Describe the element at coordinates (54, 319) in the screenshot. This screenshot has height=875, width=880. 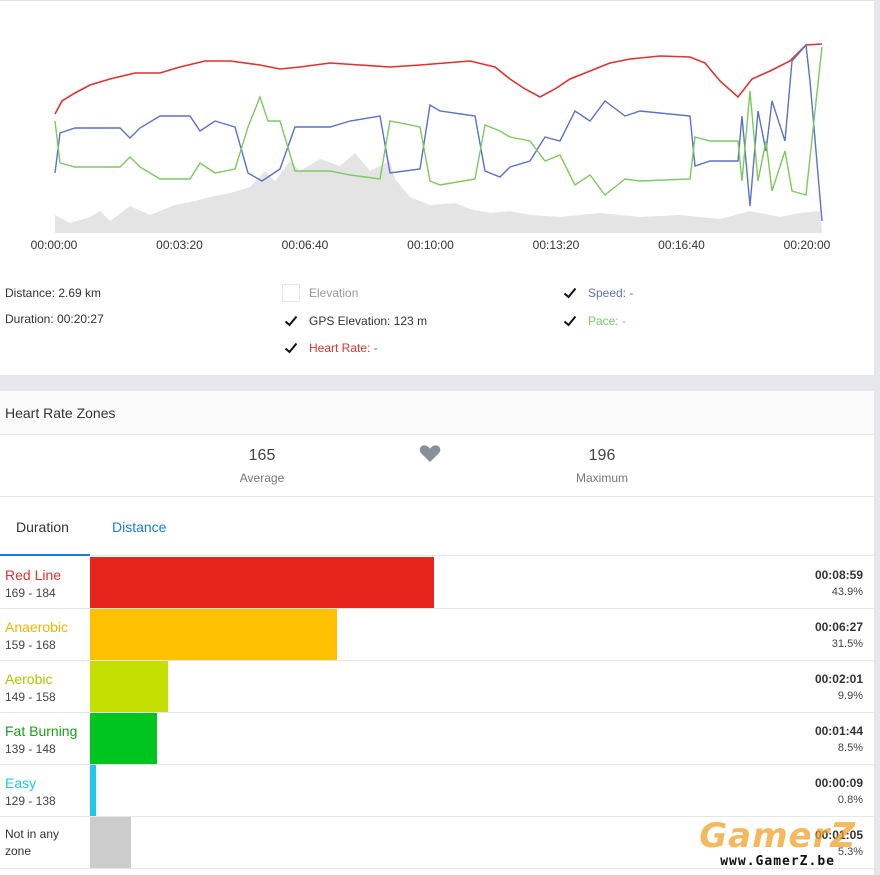
I see `duration-stat: Duration: 00:20:27` at that location.